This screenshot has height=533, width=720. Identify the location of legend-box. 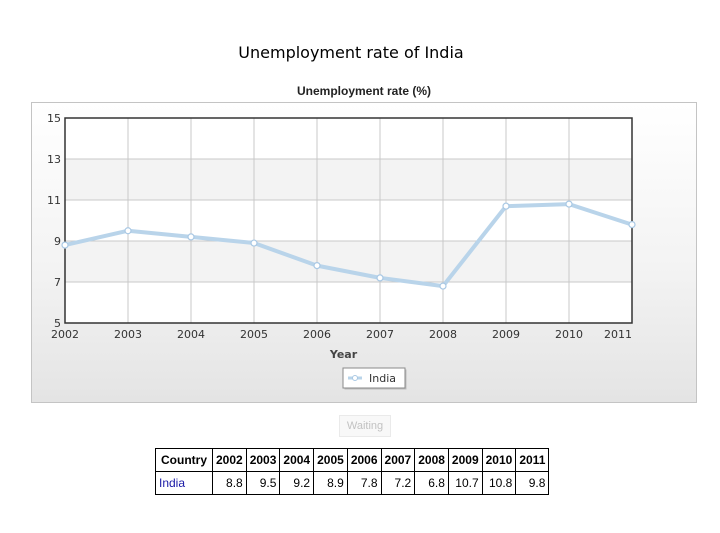
(374, 378).